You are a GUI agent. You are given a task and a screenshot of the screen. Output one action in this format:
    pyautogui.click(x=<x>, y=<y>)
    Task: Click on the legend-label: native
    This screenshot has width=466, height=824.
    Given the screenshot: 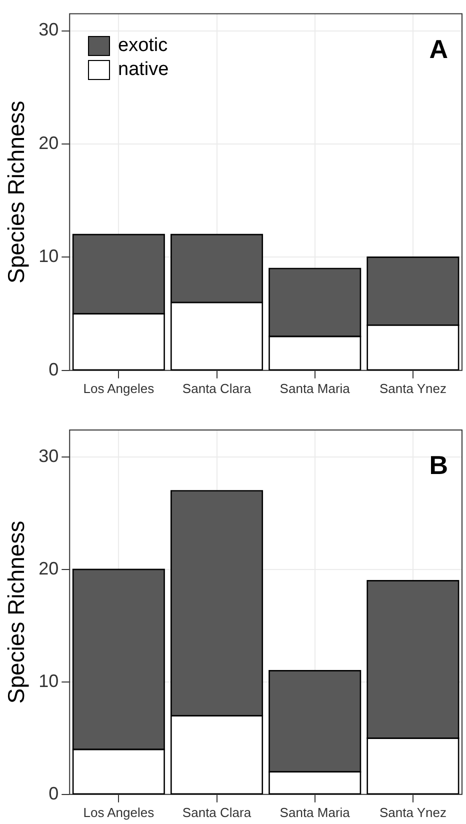 What is the action you would take?
    pyautogui.click(x=143, y=70)
    